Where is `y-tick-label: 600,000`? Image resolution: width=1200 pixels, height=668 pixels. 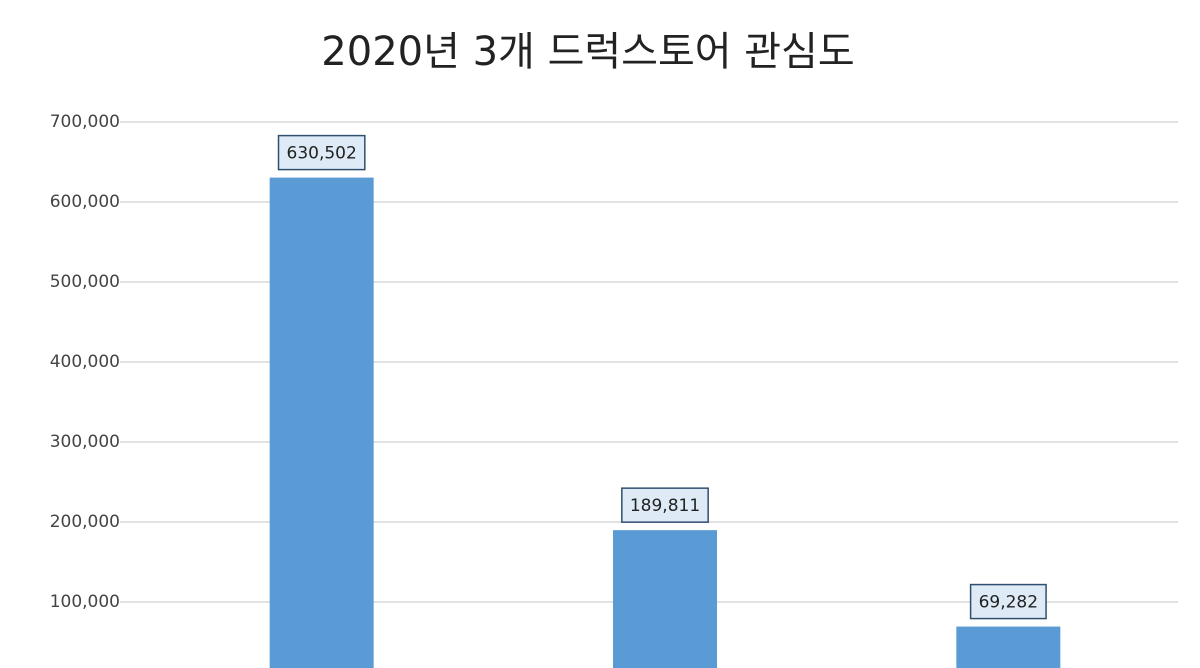
y-tick-label: 600,000 is located at coordinates (85, 202).